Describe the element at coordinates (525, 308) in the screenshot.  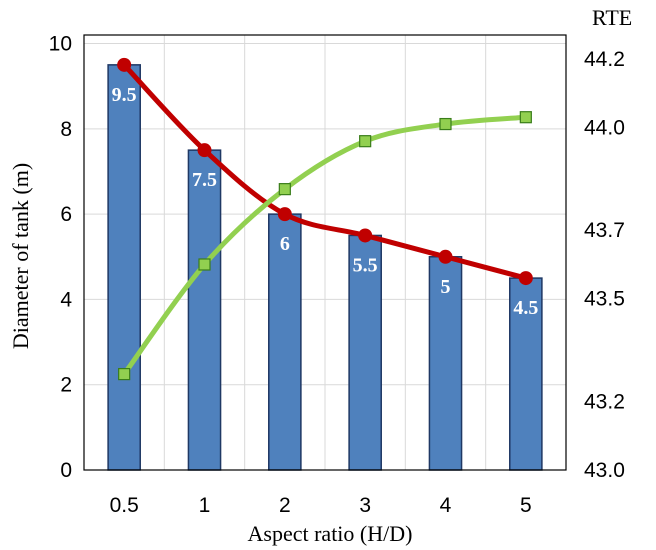
I see `bar-data-label: 4.5` at that location.